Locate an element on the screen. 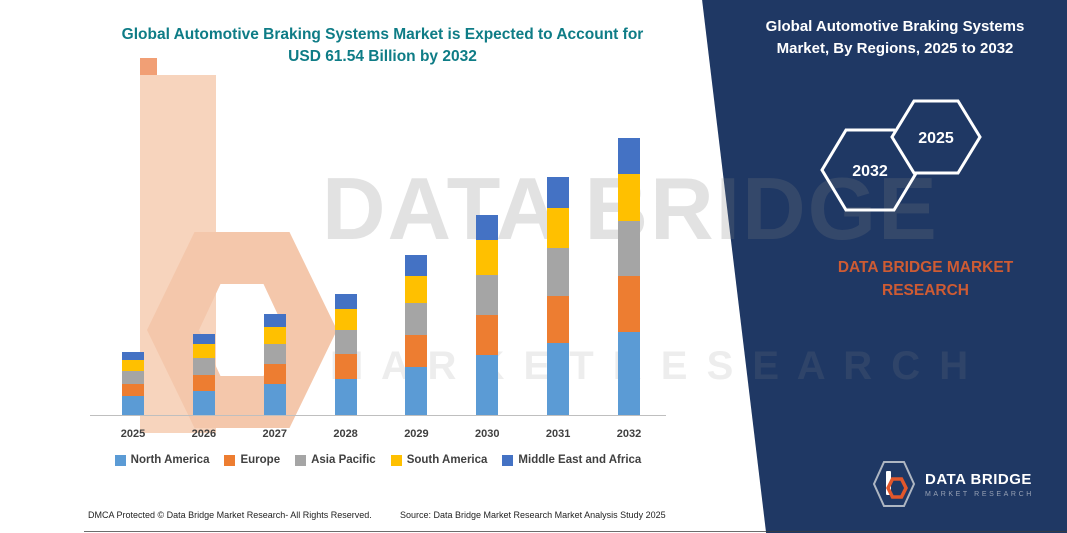 This screenshot has height=533, width=1067. x-axis-label-2025: 2025 is located at coordinates (133, 434).